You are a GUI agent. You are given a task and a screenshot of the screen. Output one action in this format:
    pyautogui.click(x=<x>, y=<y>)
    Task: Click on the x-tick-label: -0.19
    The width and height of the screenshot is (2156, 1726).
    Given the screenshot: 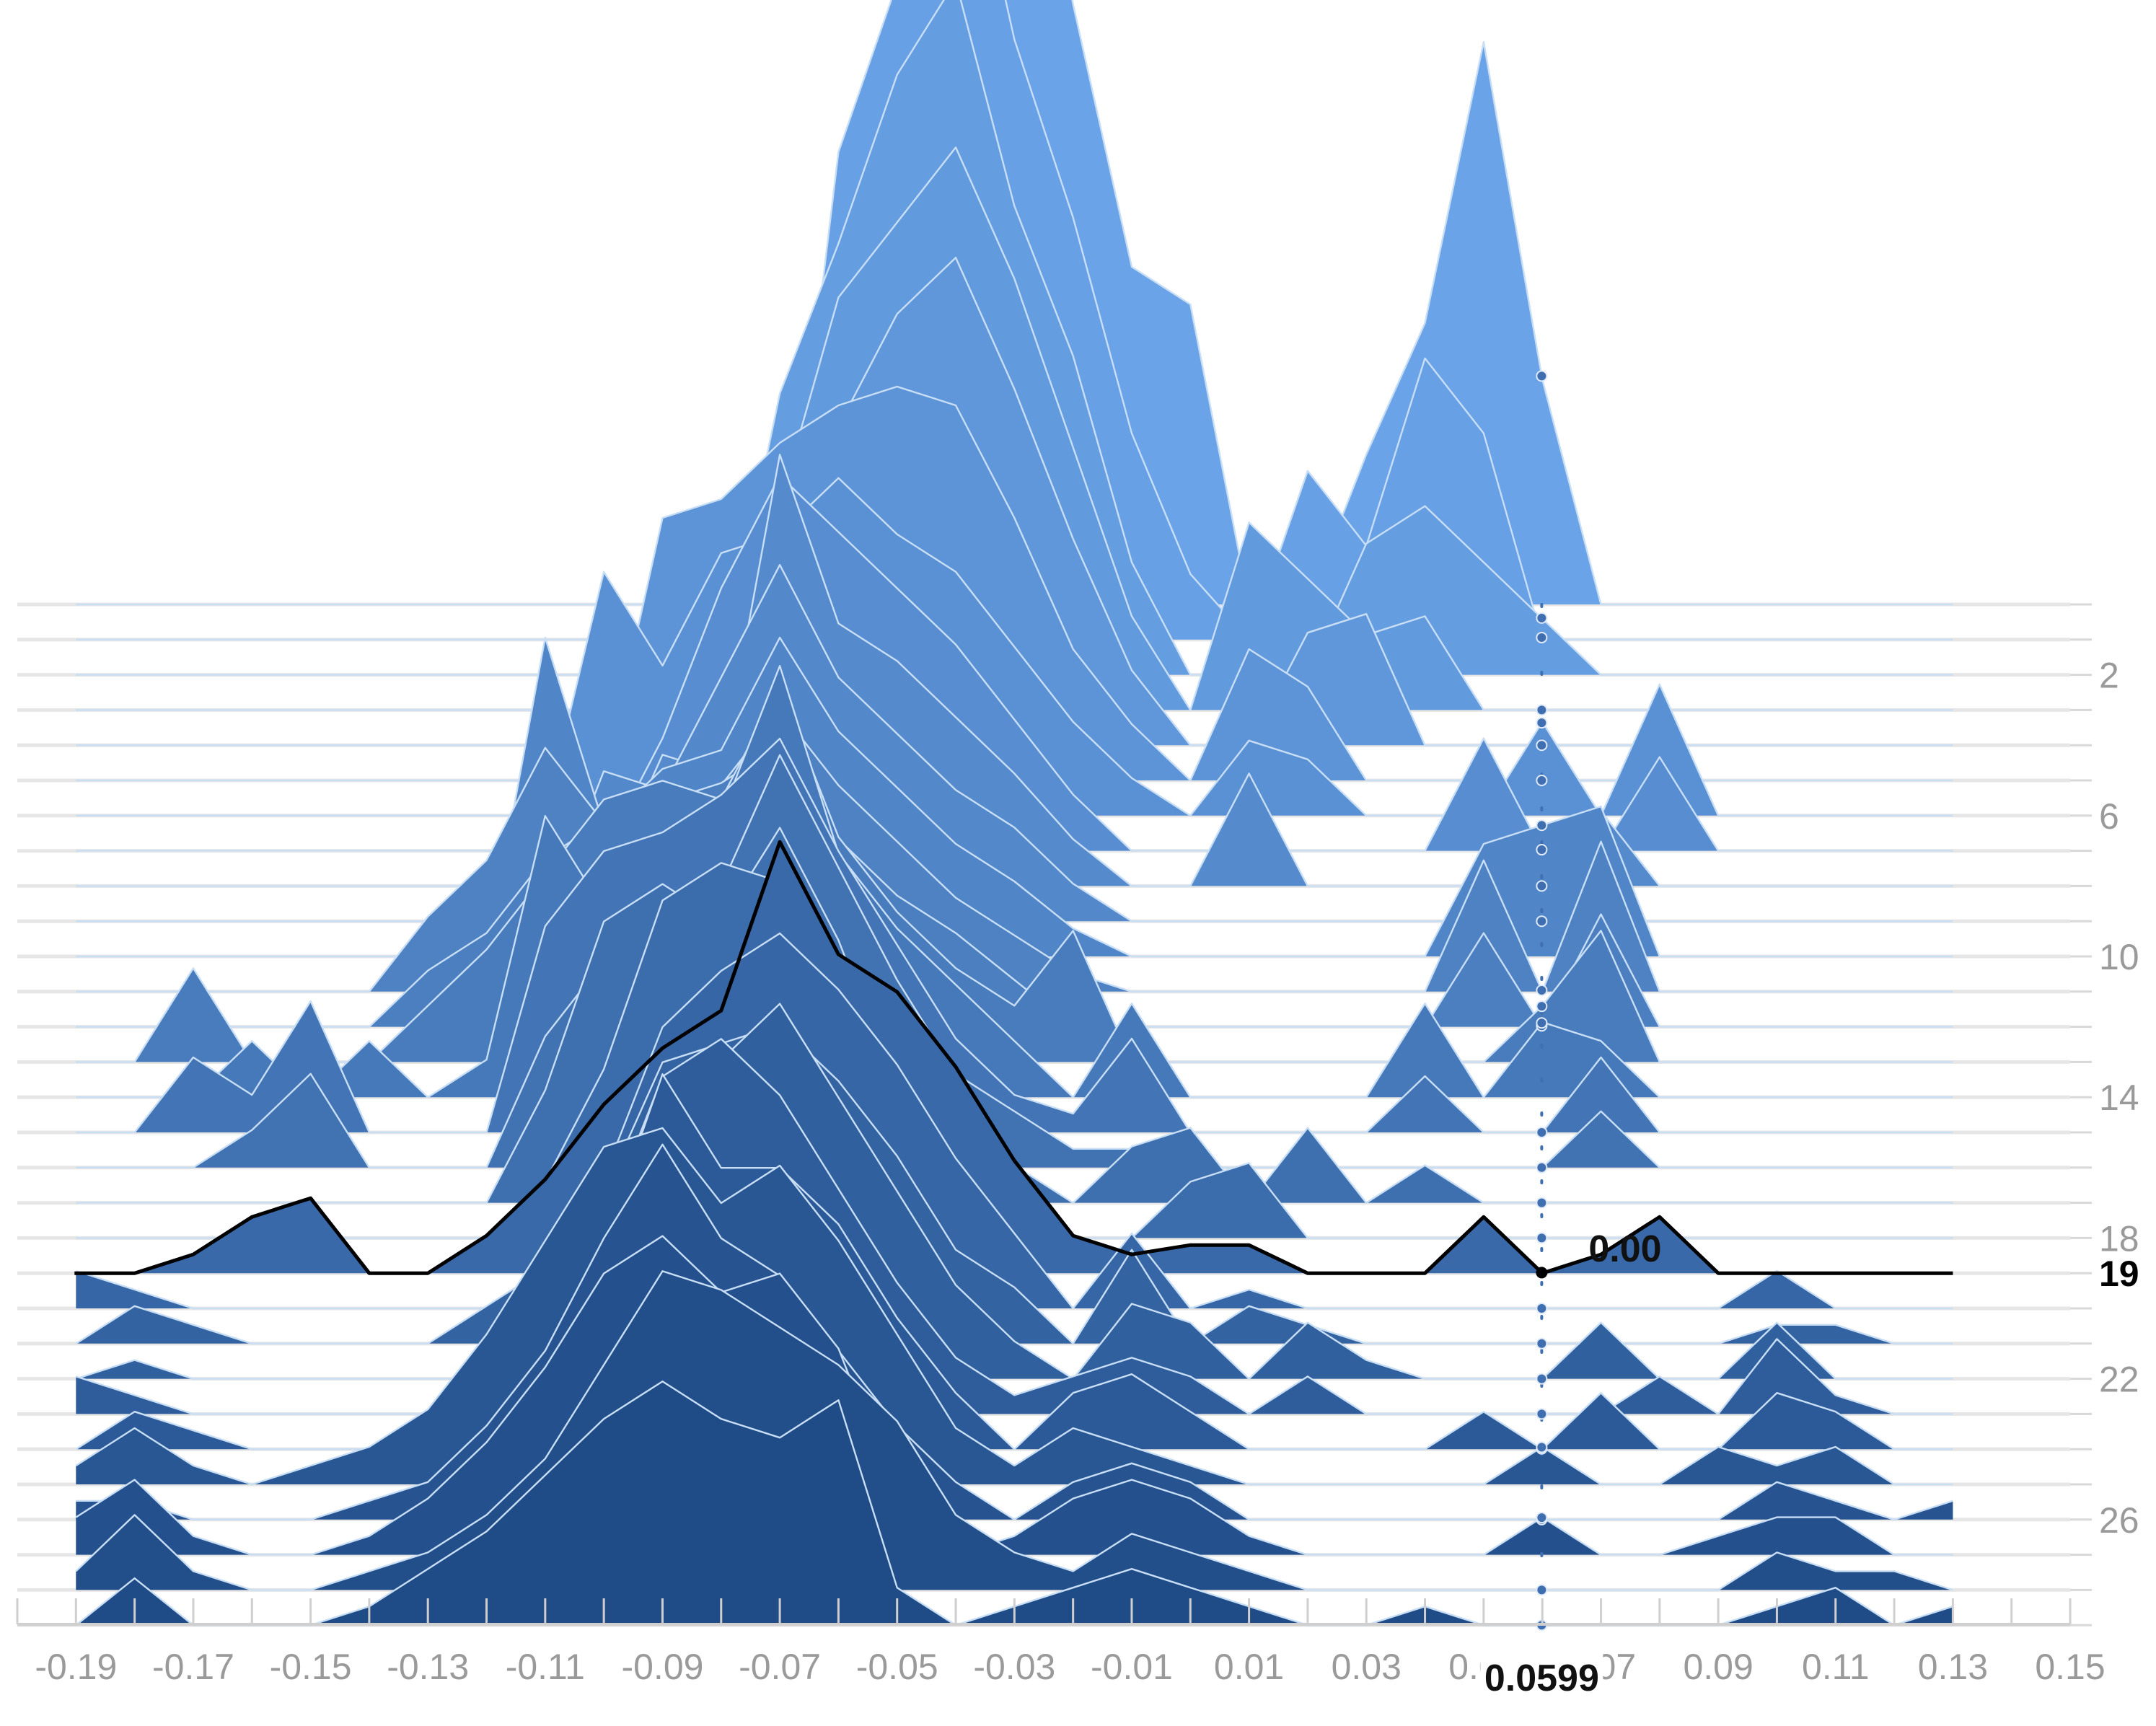 What is the action you would take?
    pyautogui.click(x=76, y=1667)
    